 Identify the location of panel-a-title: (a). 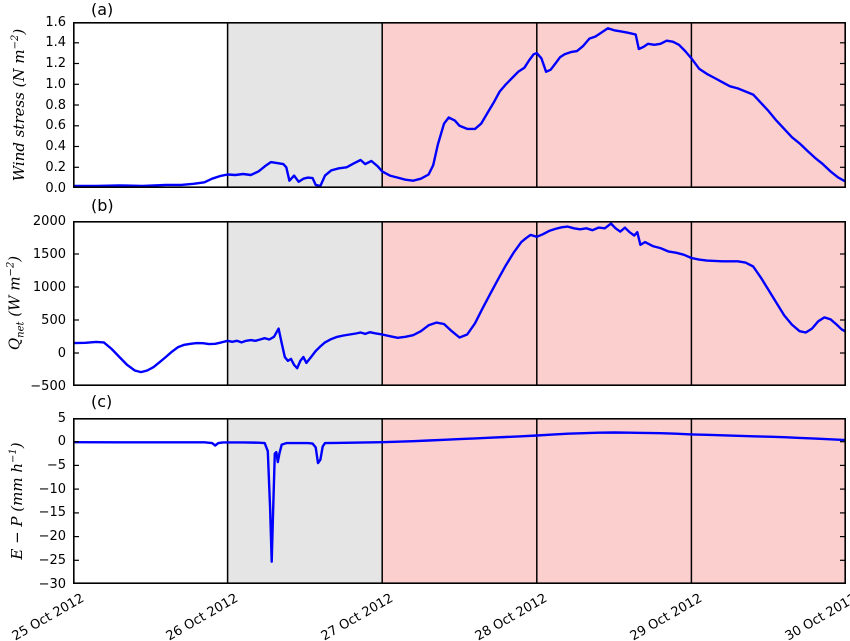
(102, 9).